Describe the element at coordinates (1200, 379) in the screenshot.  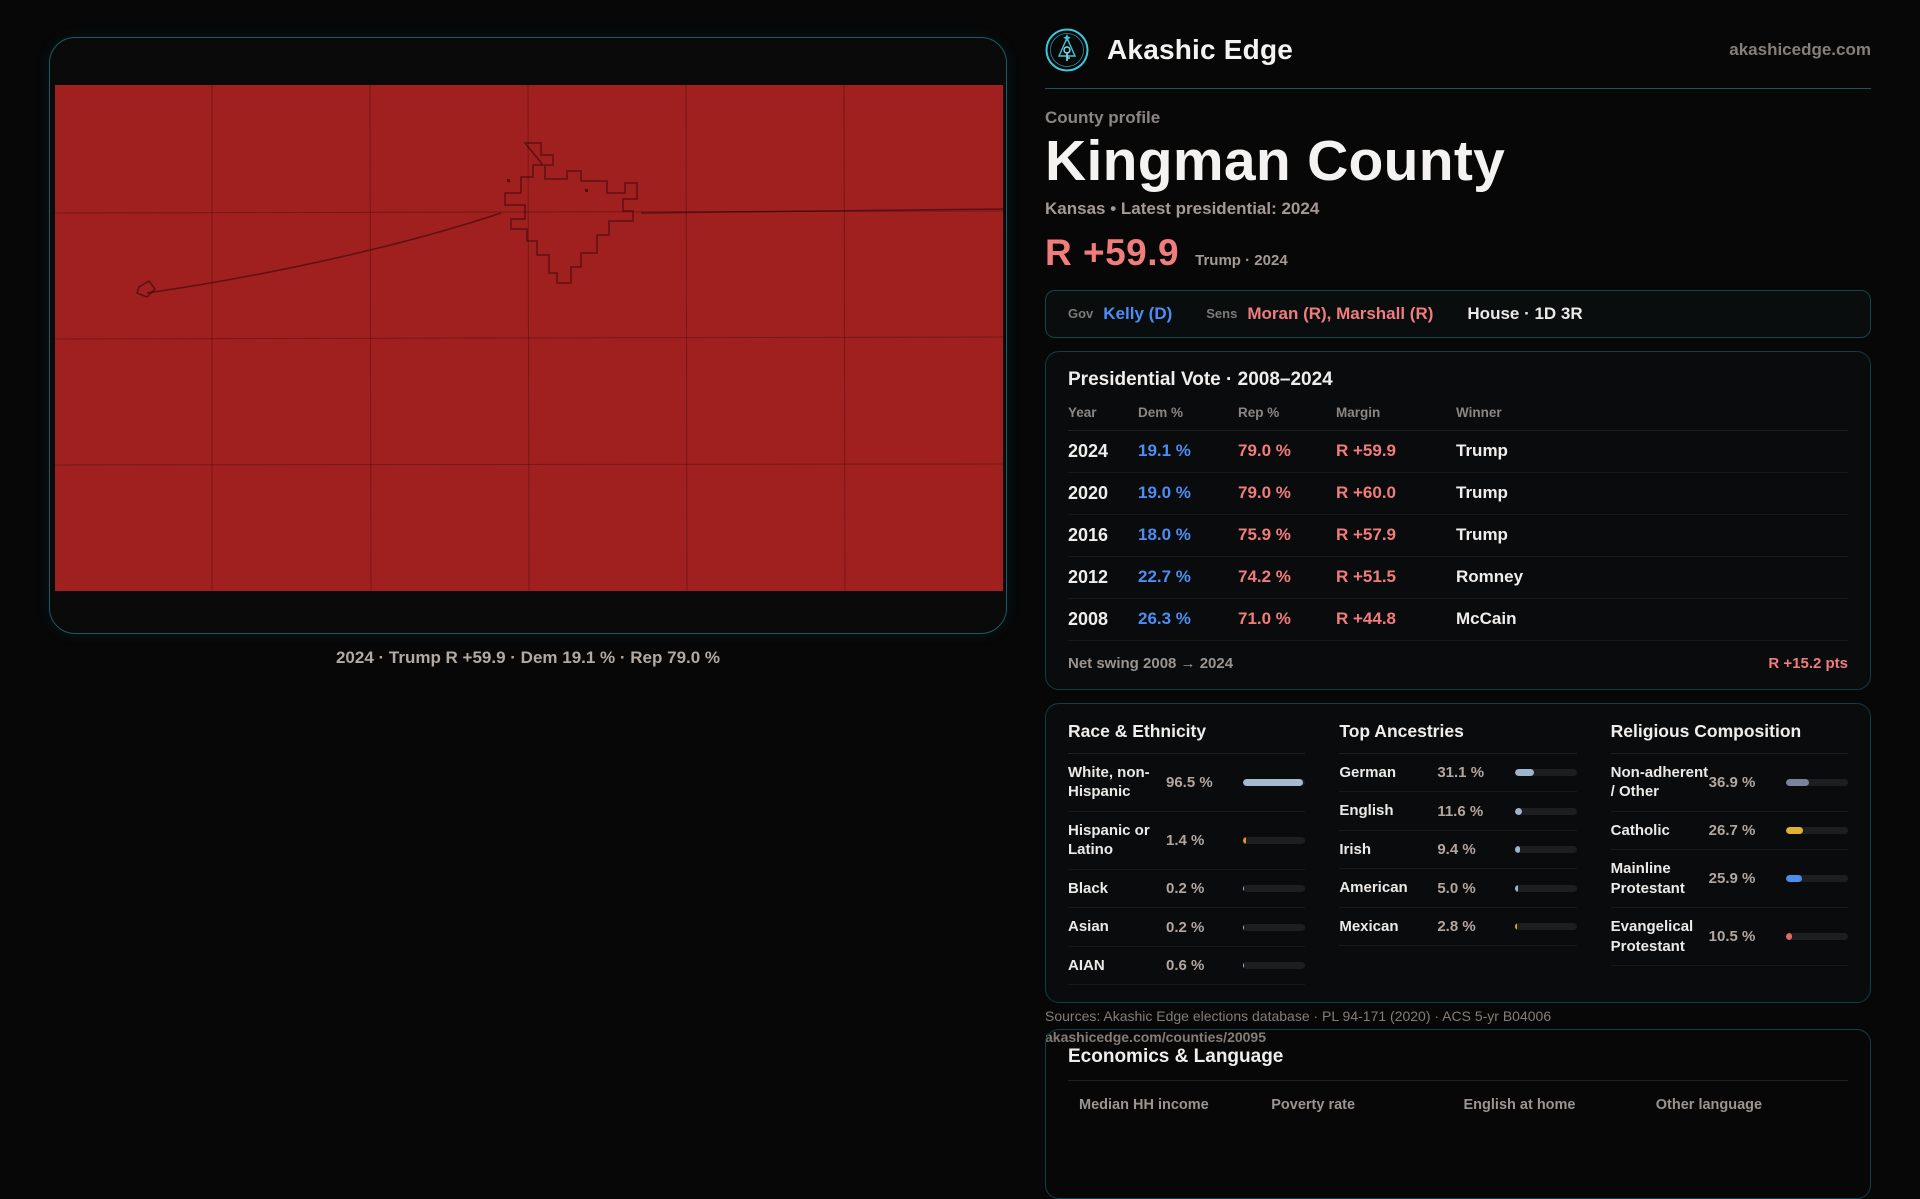
I see `pres-table-title: Presidential Vote · 2008–2024` at that location.